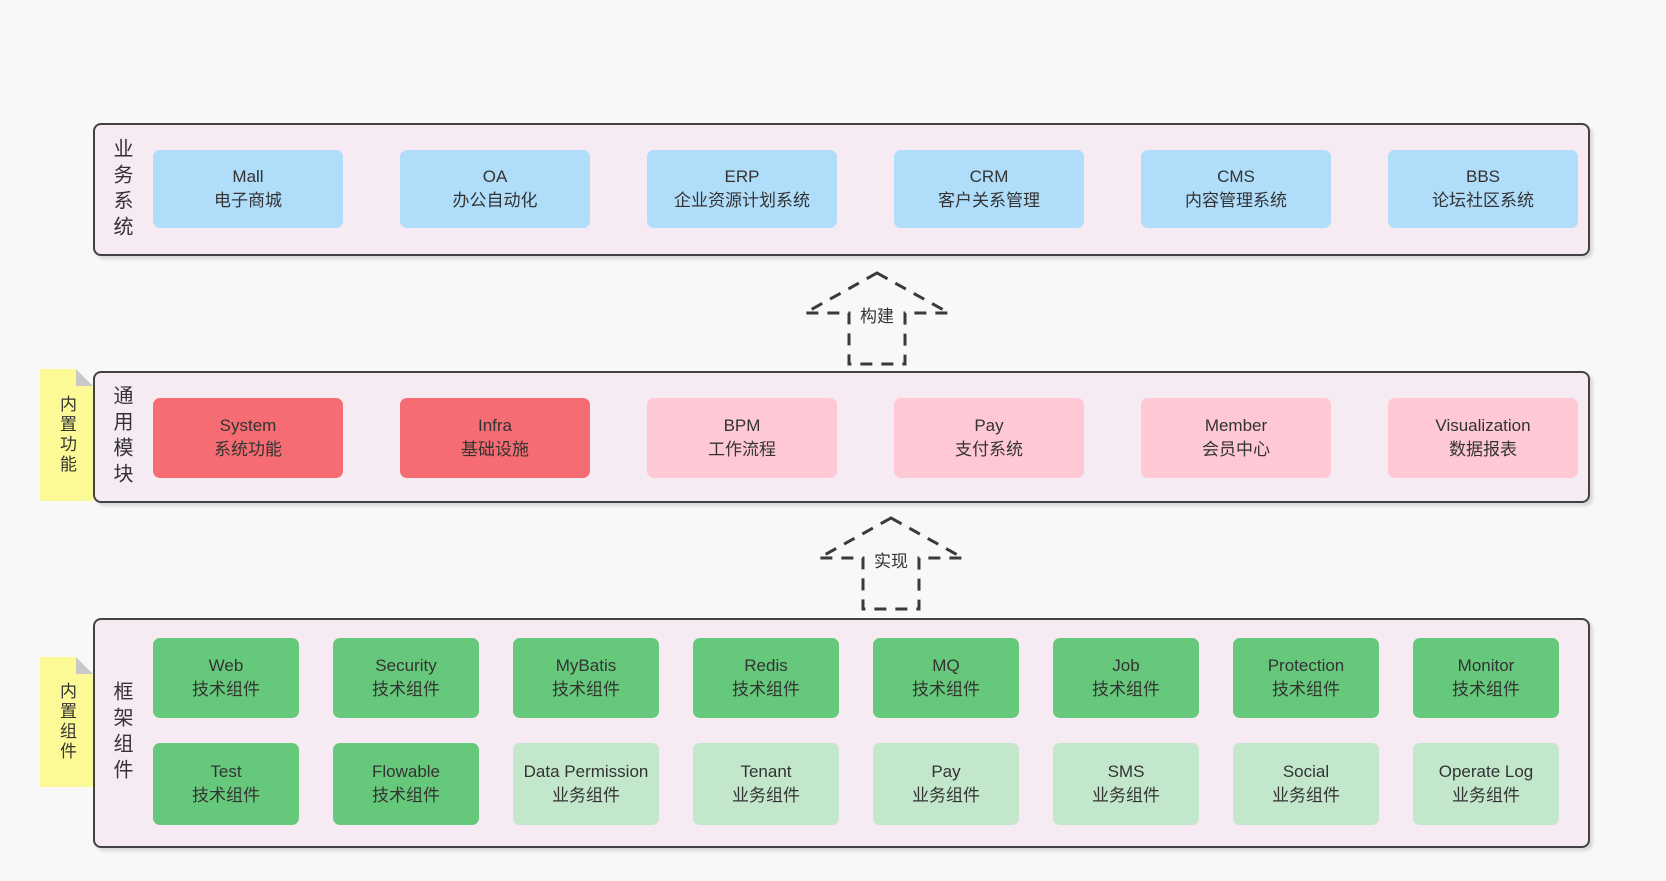  Describe the element at coordinates (1486, 665) in the screenshot. I see `box-title: Monitor` at that location.